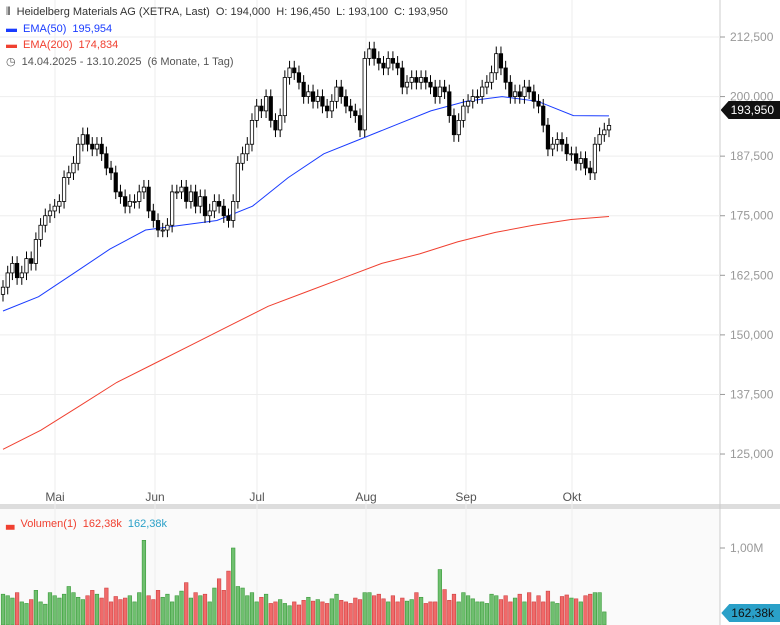  What do you see at coordinates (113, 12) in the screenshot?
I see `instrument-title: Heidelberg Materials AG (XETRA, Last)` at bounding box center [113, 12].